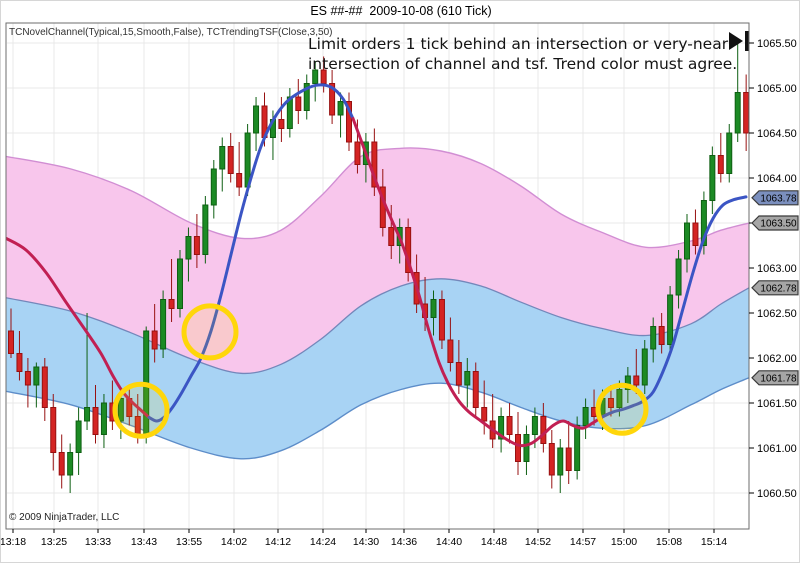 This screenshot has width=800, height=563. Describe the element at coordinates (777, 44) in the screenshot. I see `price-axis-label: 1065.50` at that location.